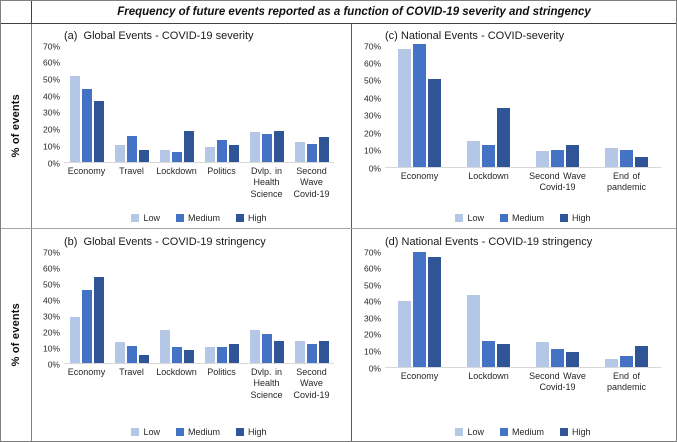 Image resolution: width=677 pixels, height=442 pixels. I want to click on y-axis-title-top: % of events, so click(16, 126).